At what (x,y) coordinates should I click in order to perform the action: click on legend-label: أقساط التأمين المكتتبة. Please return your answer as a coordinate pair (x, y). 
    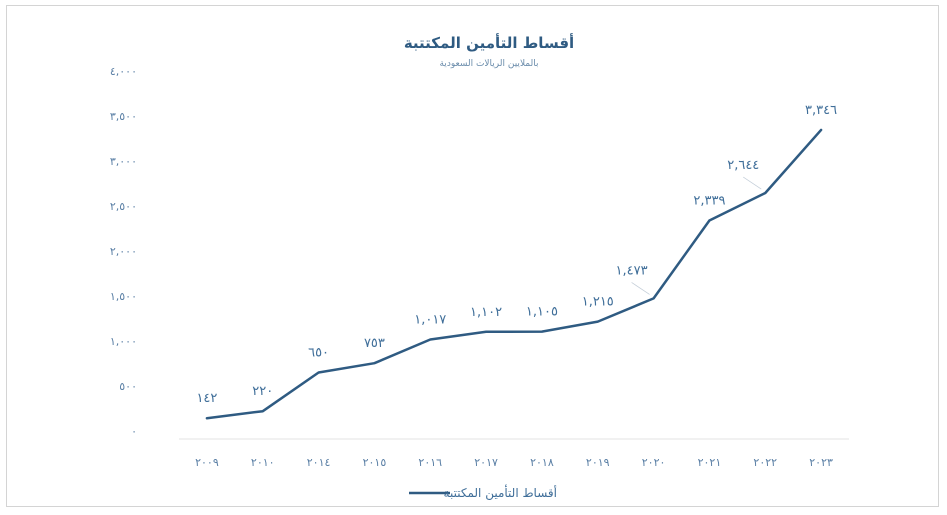
    Looking at the image, I should click on (500, 492).